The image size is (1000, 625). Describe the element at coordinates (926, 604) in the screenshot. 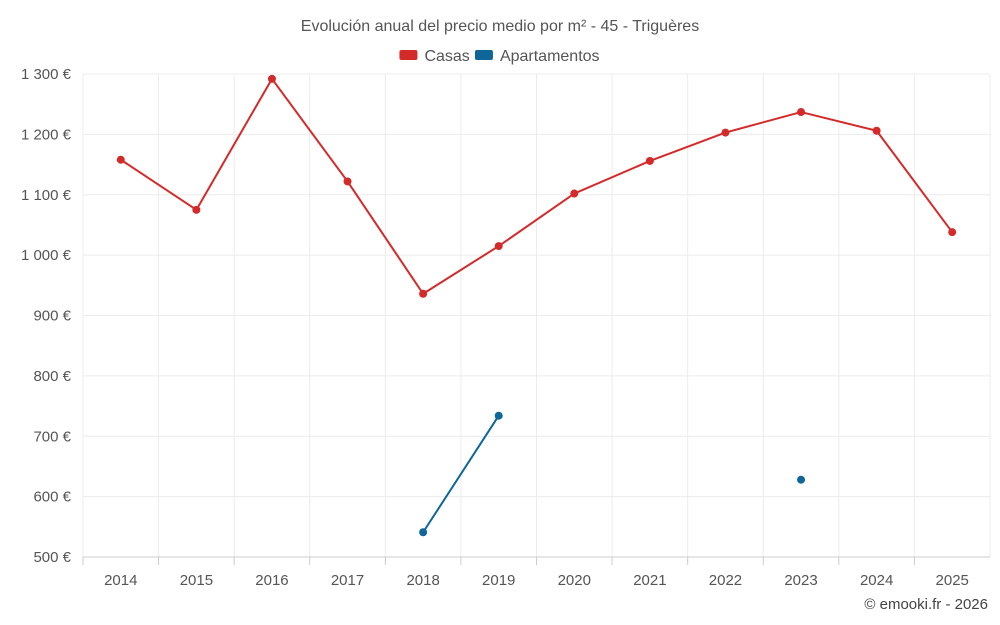

I see `credit-text: © emooki.fr - 2026` at that location.